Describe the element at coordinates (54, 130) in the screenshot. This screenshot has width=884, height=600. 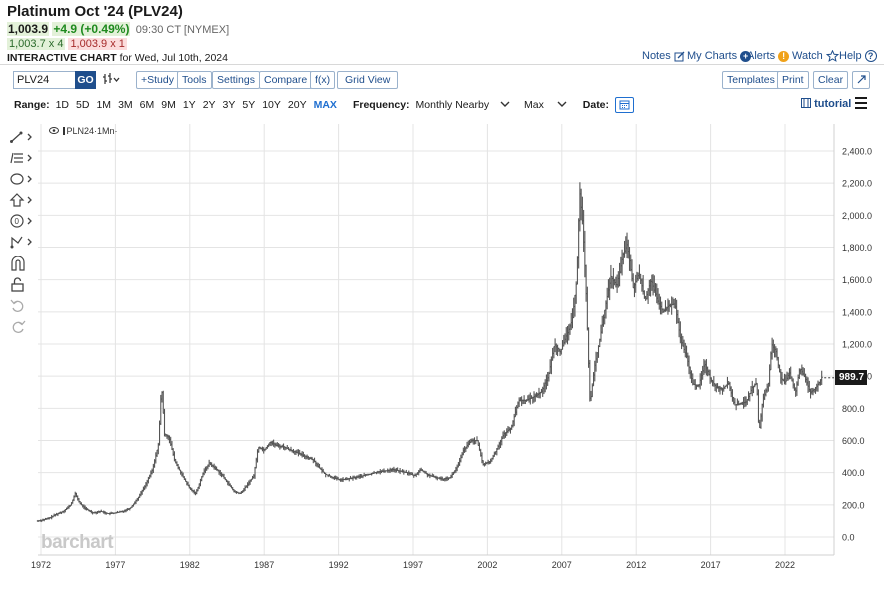
I see `eye-icon` at that location.